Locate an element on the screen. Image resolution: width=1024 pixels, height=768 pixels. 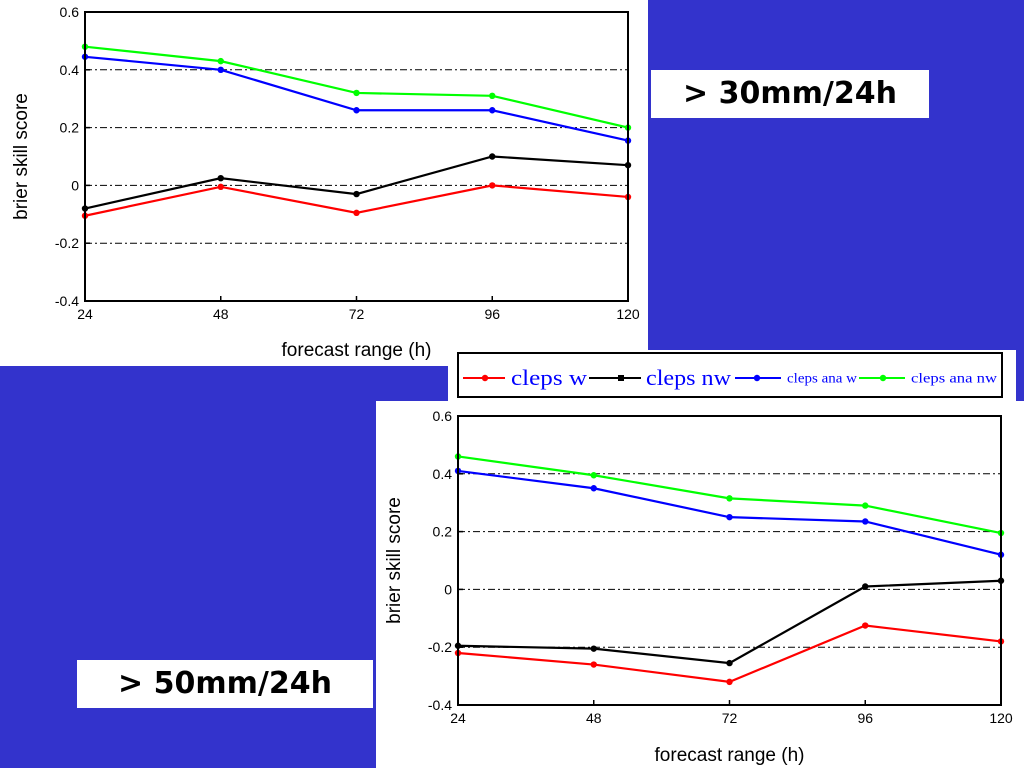
legend-label: cleps ana nw is located at coordinates (954, 378).